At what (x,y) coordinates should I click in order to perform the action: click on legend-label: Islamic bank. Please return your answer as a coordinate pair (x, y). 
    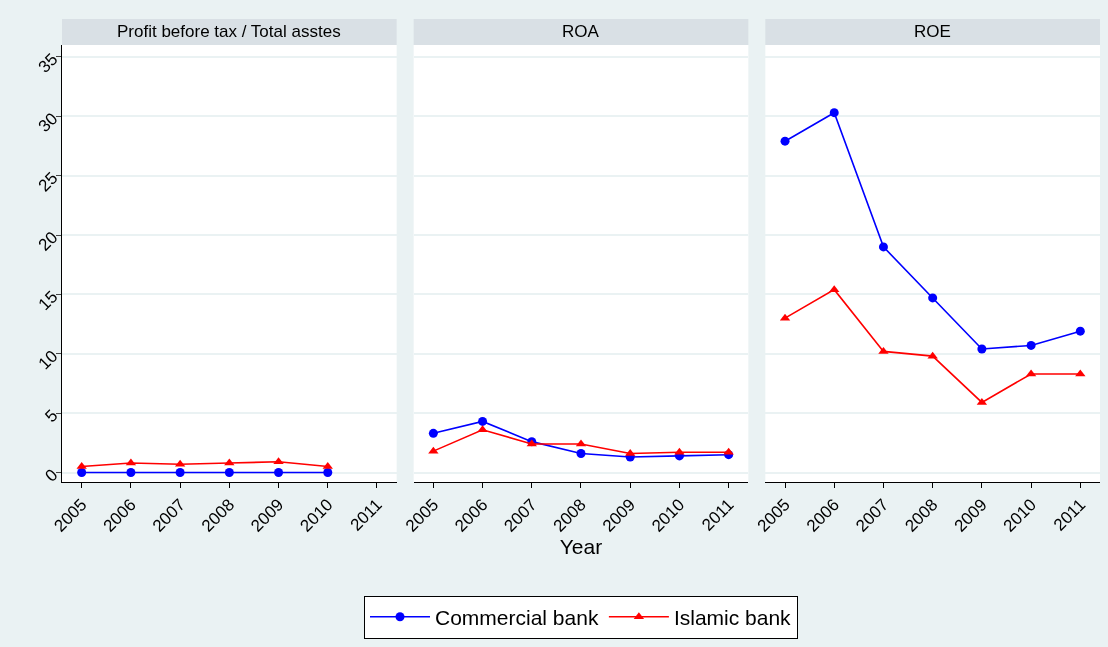
    Looking at the image, I should click on (732, 617).